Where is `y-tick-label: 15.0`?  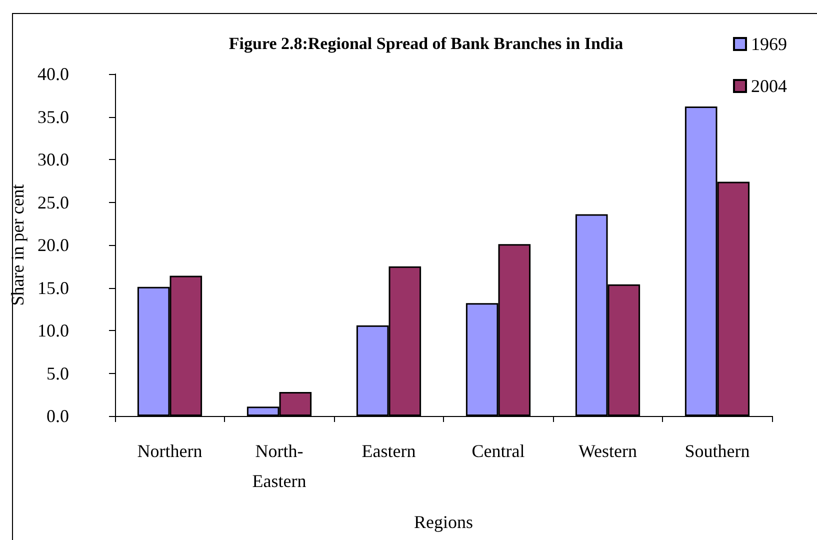
y-tick-label: 15.0 is located at coordinates (53, 288).